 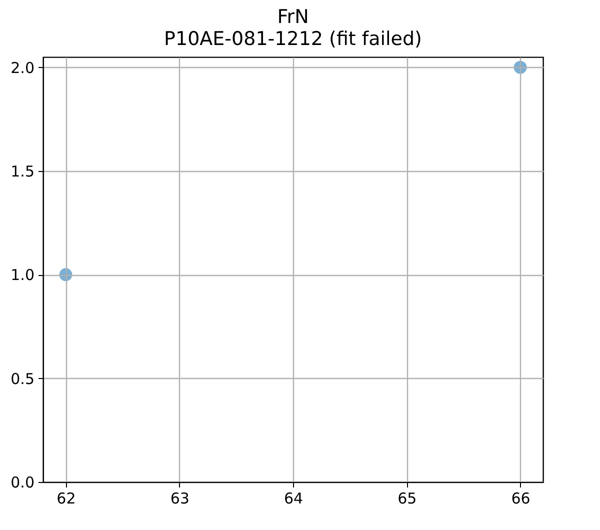 What do you see at coordinates (22, 275) in the screenshot?
I see `y-tick-label: 1.0` at bounding box center [22, 275].